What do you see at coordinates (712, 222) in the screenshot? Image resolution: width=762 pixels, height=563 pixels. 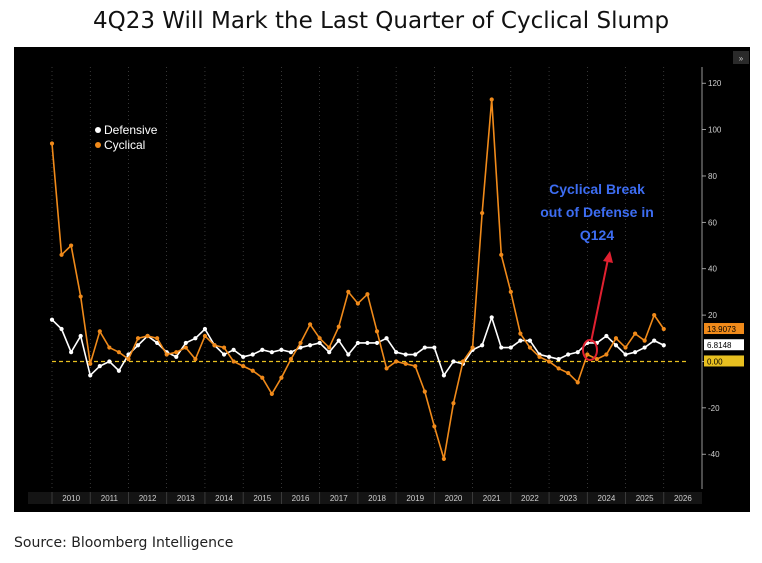 I see `y-tick-label: 60` at bounding box center [712, 222].